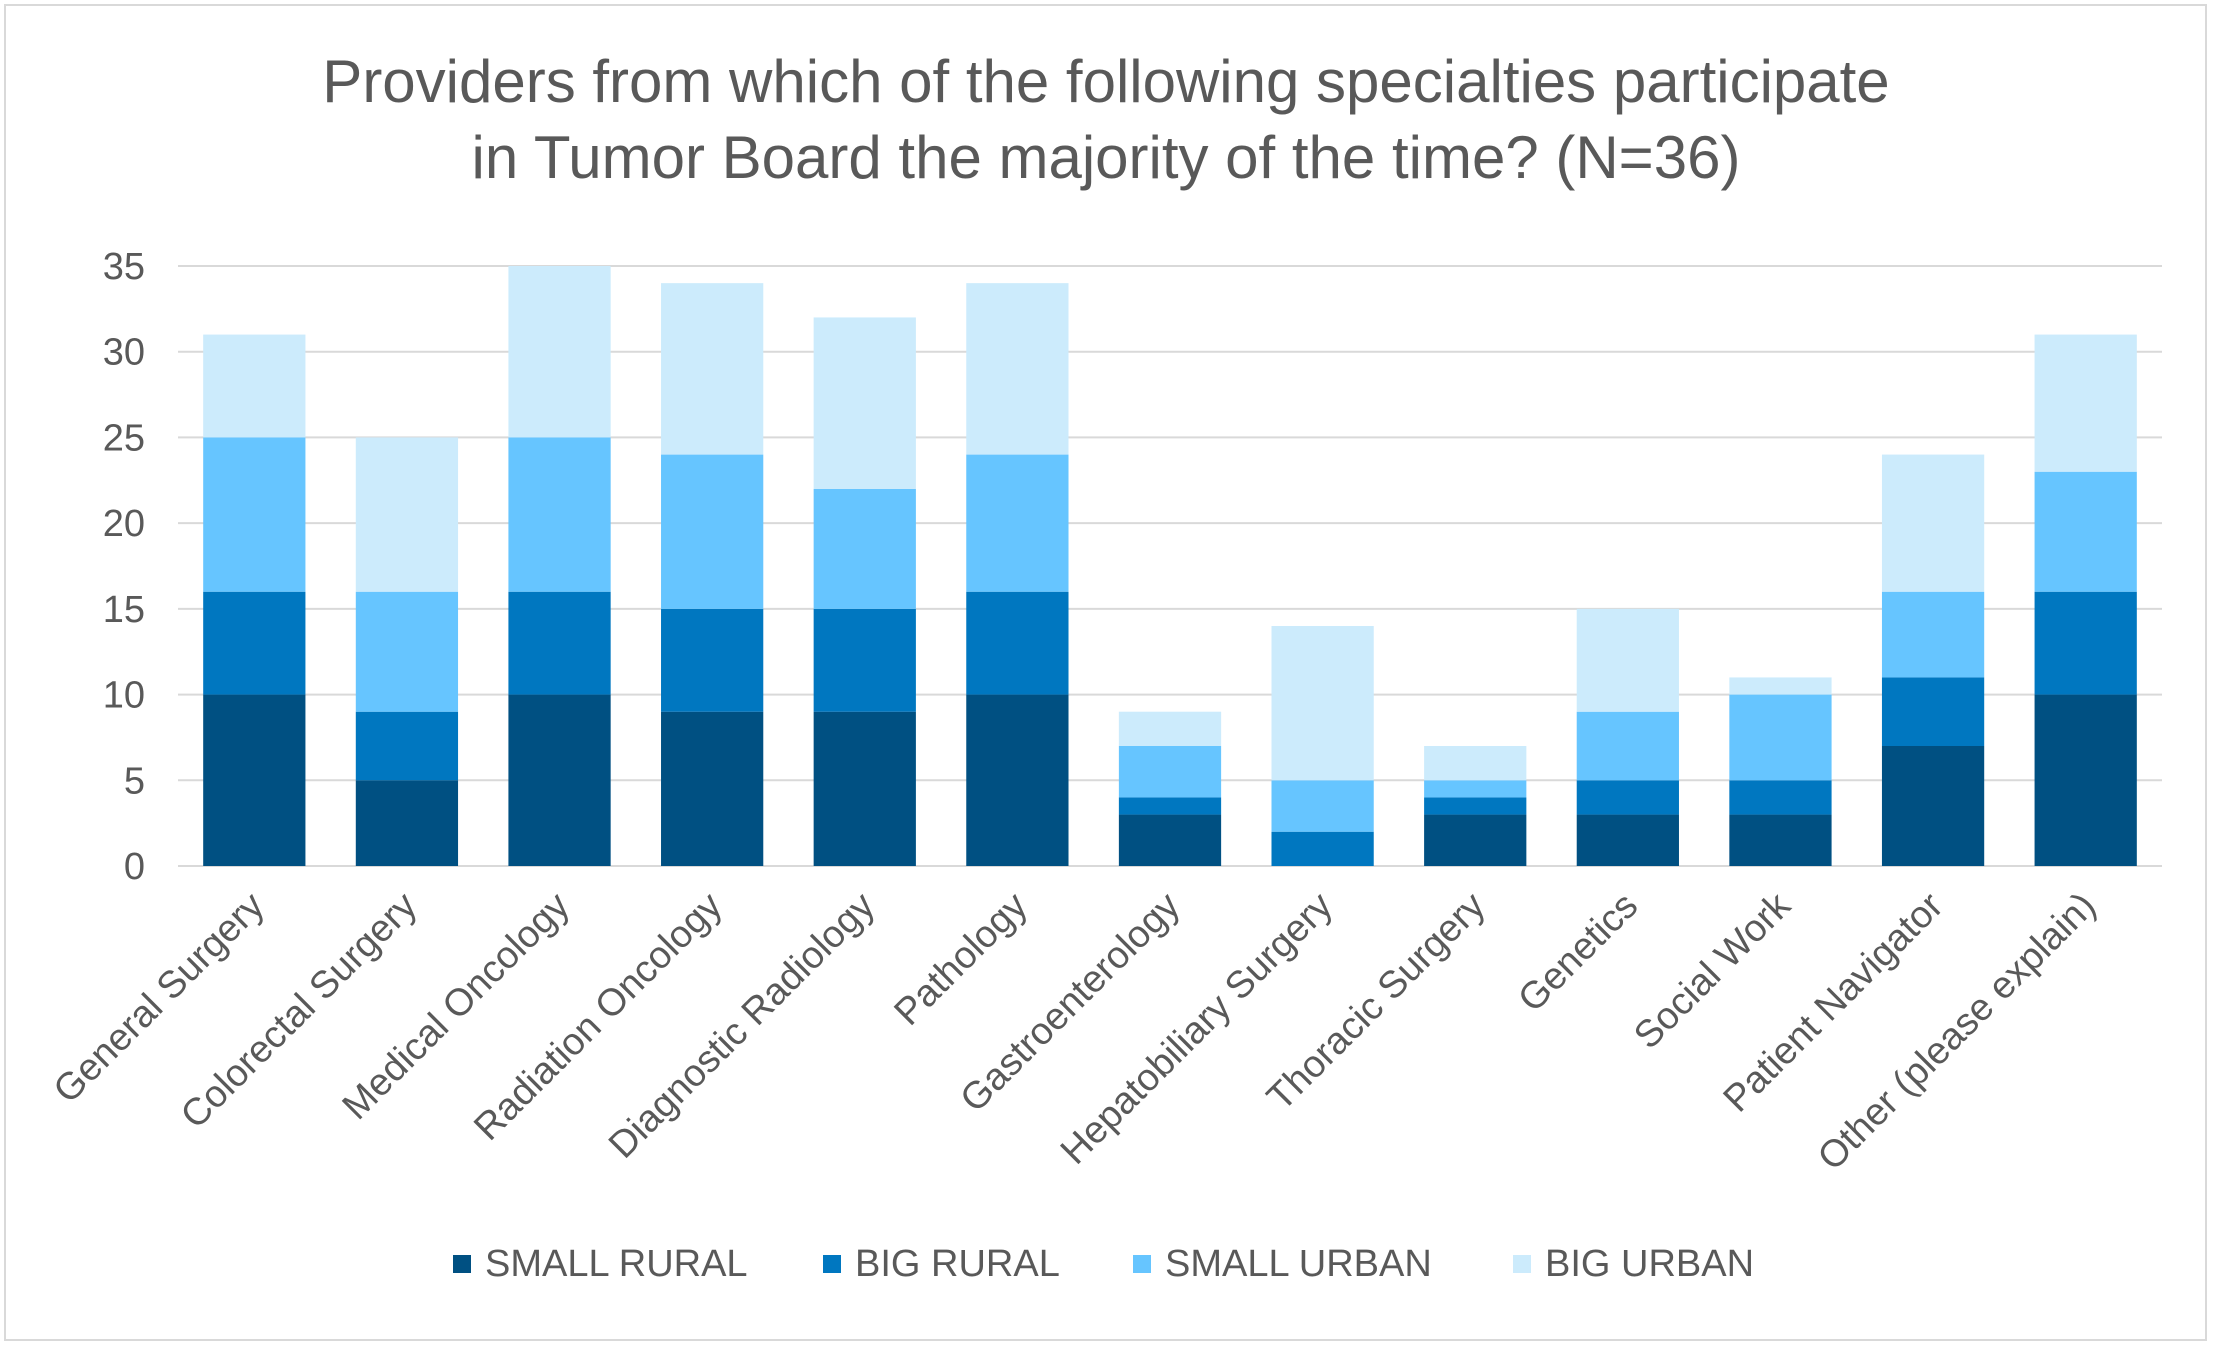 Image resolution: width=2213 pixels, height=1347 pixels. What do you see at coordinates (124, 696) in the screenshot?
I see `y-tick-label: 10` at bounding box center [124, 696].